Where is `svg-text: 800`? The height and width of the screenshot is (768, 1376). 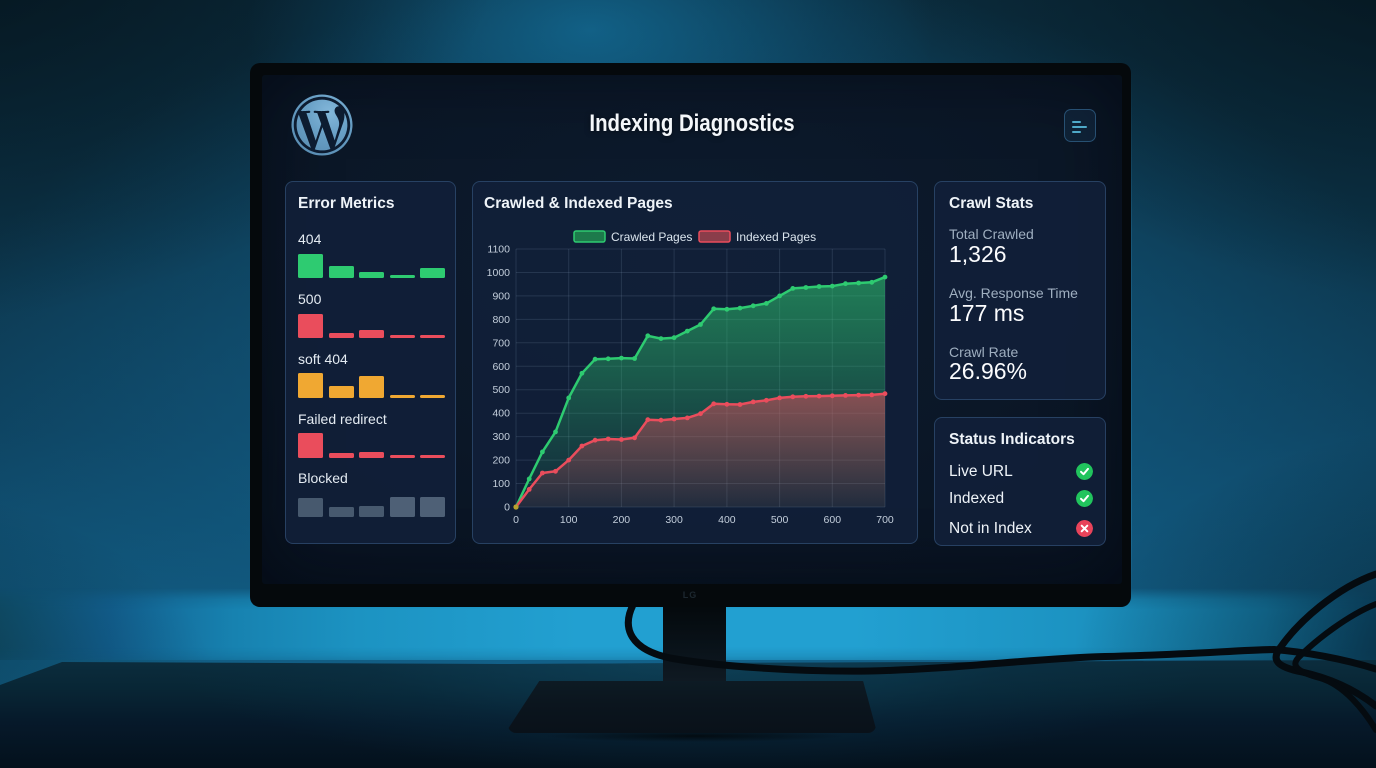
svg-text: 800 is located at coordinates (501, 320).